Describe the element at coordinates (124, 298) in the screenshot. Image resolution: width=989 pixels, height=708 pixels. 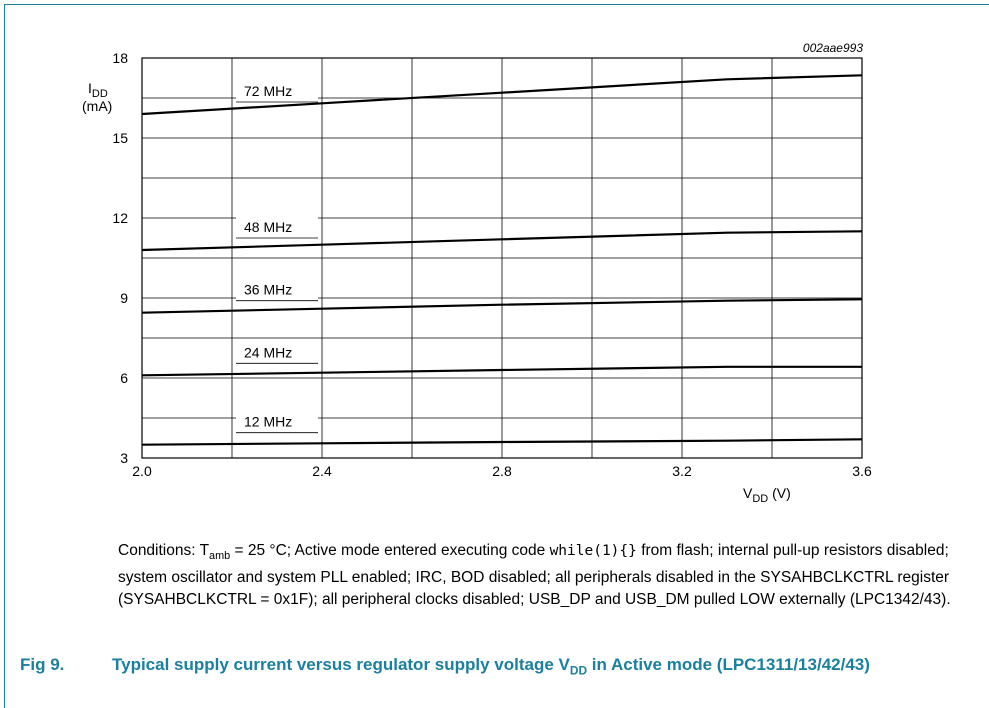
I see `y-tick-label: 9` at that location.